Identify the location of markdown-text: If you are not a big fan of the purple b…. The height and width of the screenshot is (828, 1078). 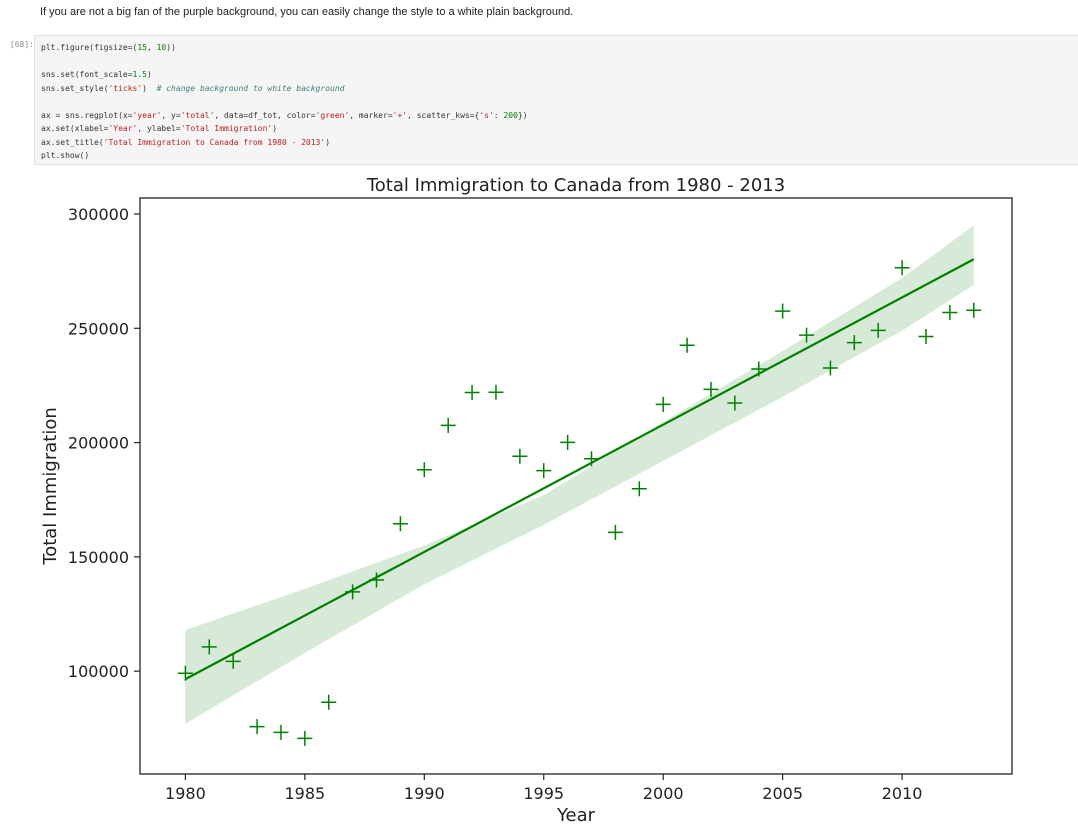
(307, 12).